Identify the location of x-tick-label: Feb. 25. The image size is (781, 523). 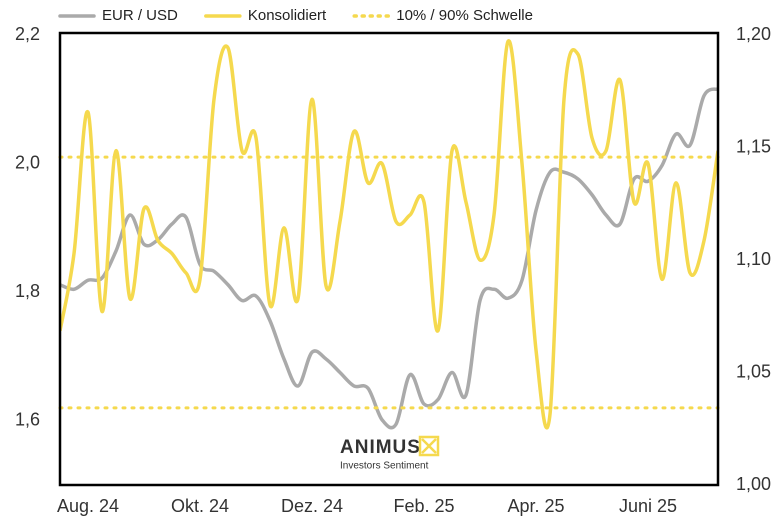
(423, 506).